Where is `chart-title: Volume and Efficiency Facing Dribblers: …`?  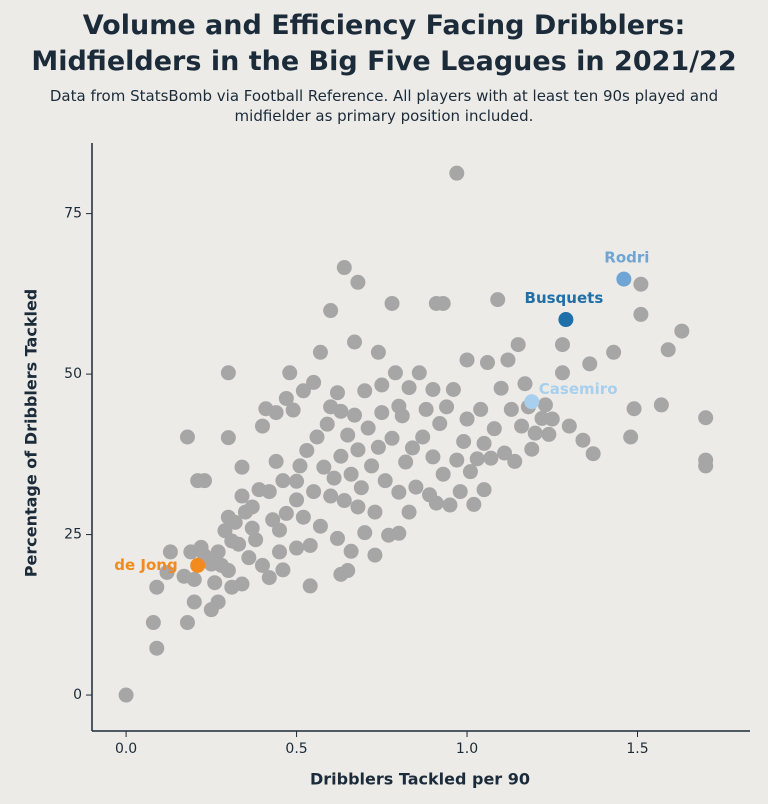 chart-title: Volume and Efficiency Facing Dribblers: … is located at coordinates (384, 43).